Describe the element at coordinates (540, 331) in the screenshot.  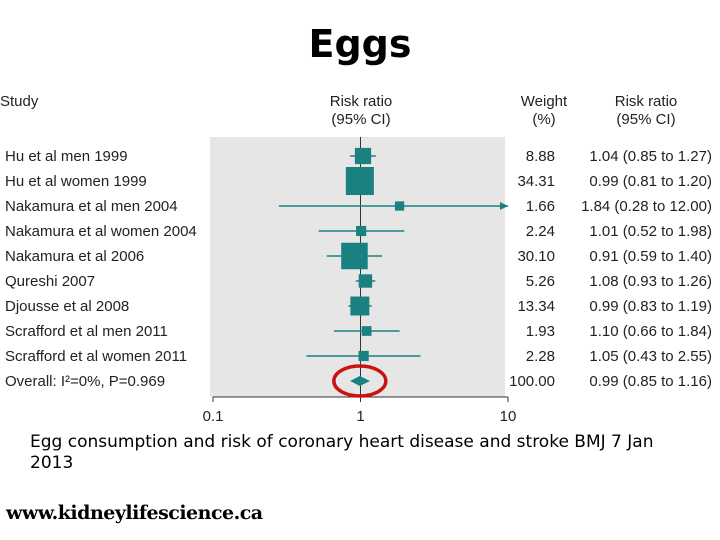
I see `weight-value: 1.93` at that location.